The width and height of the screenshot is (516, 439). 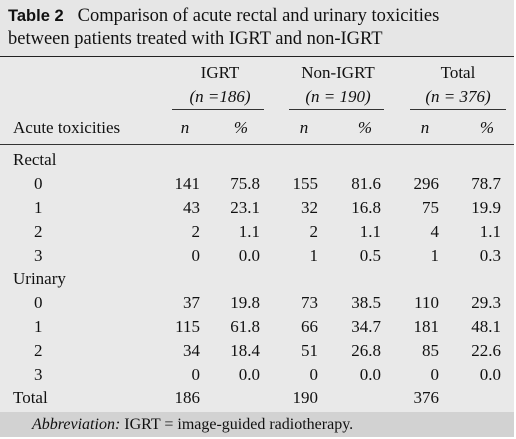 What do you see at coordinates (187, 397) in the screenshot?
I see `total-igrt: 186` at bounding box center [187, 397].